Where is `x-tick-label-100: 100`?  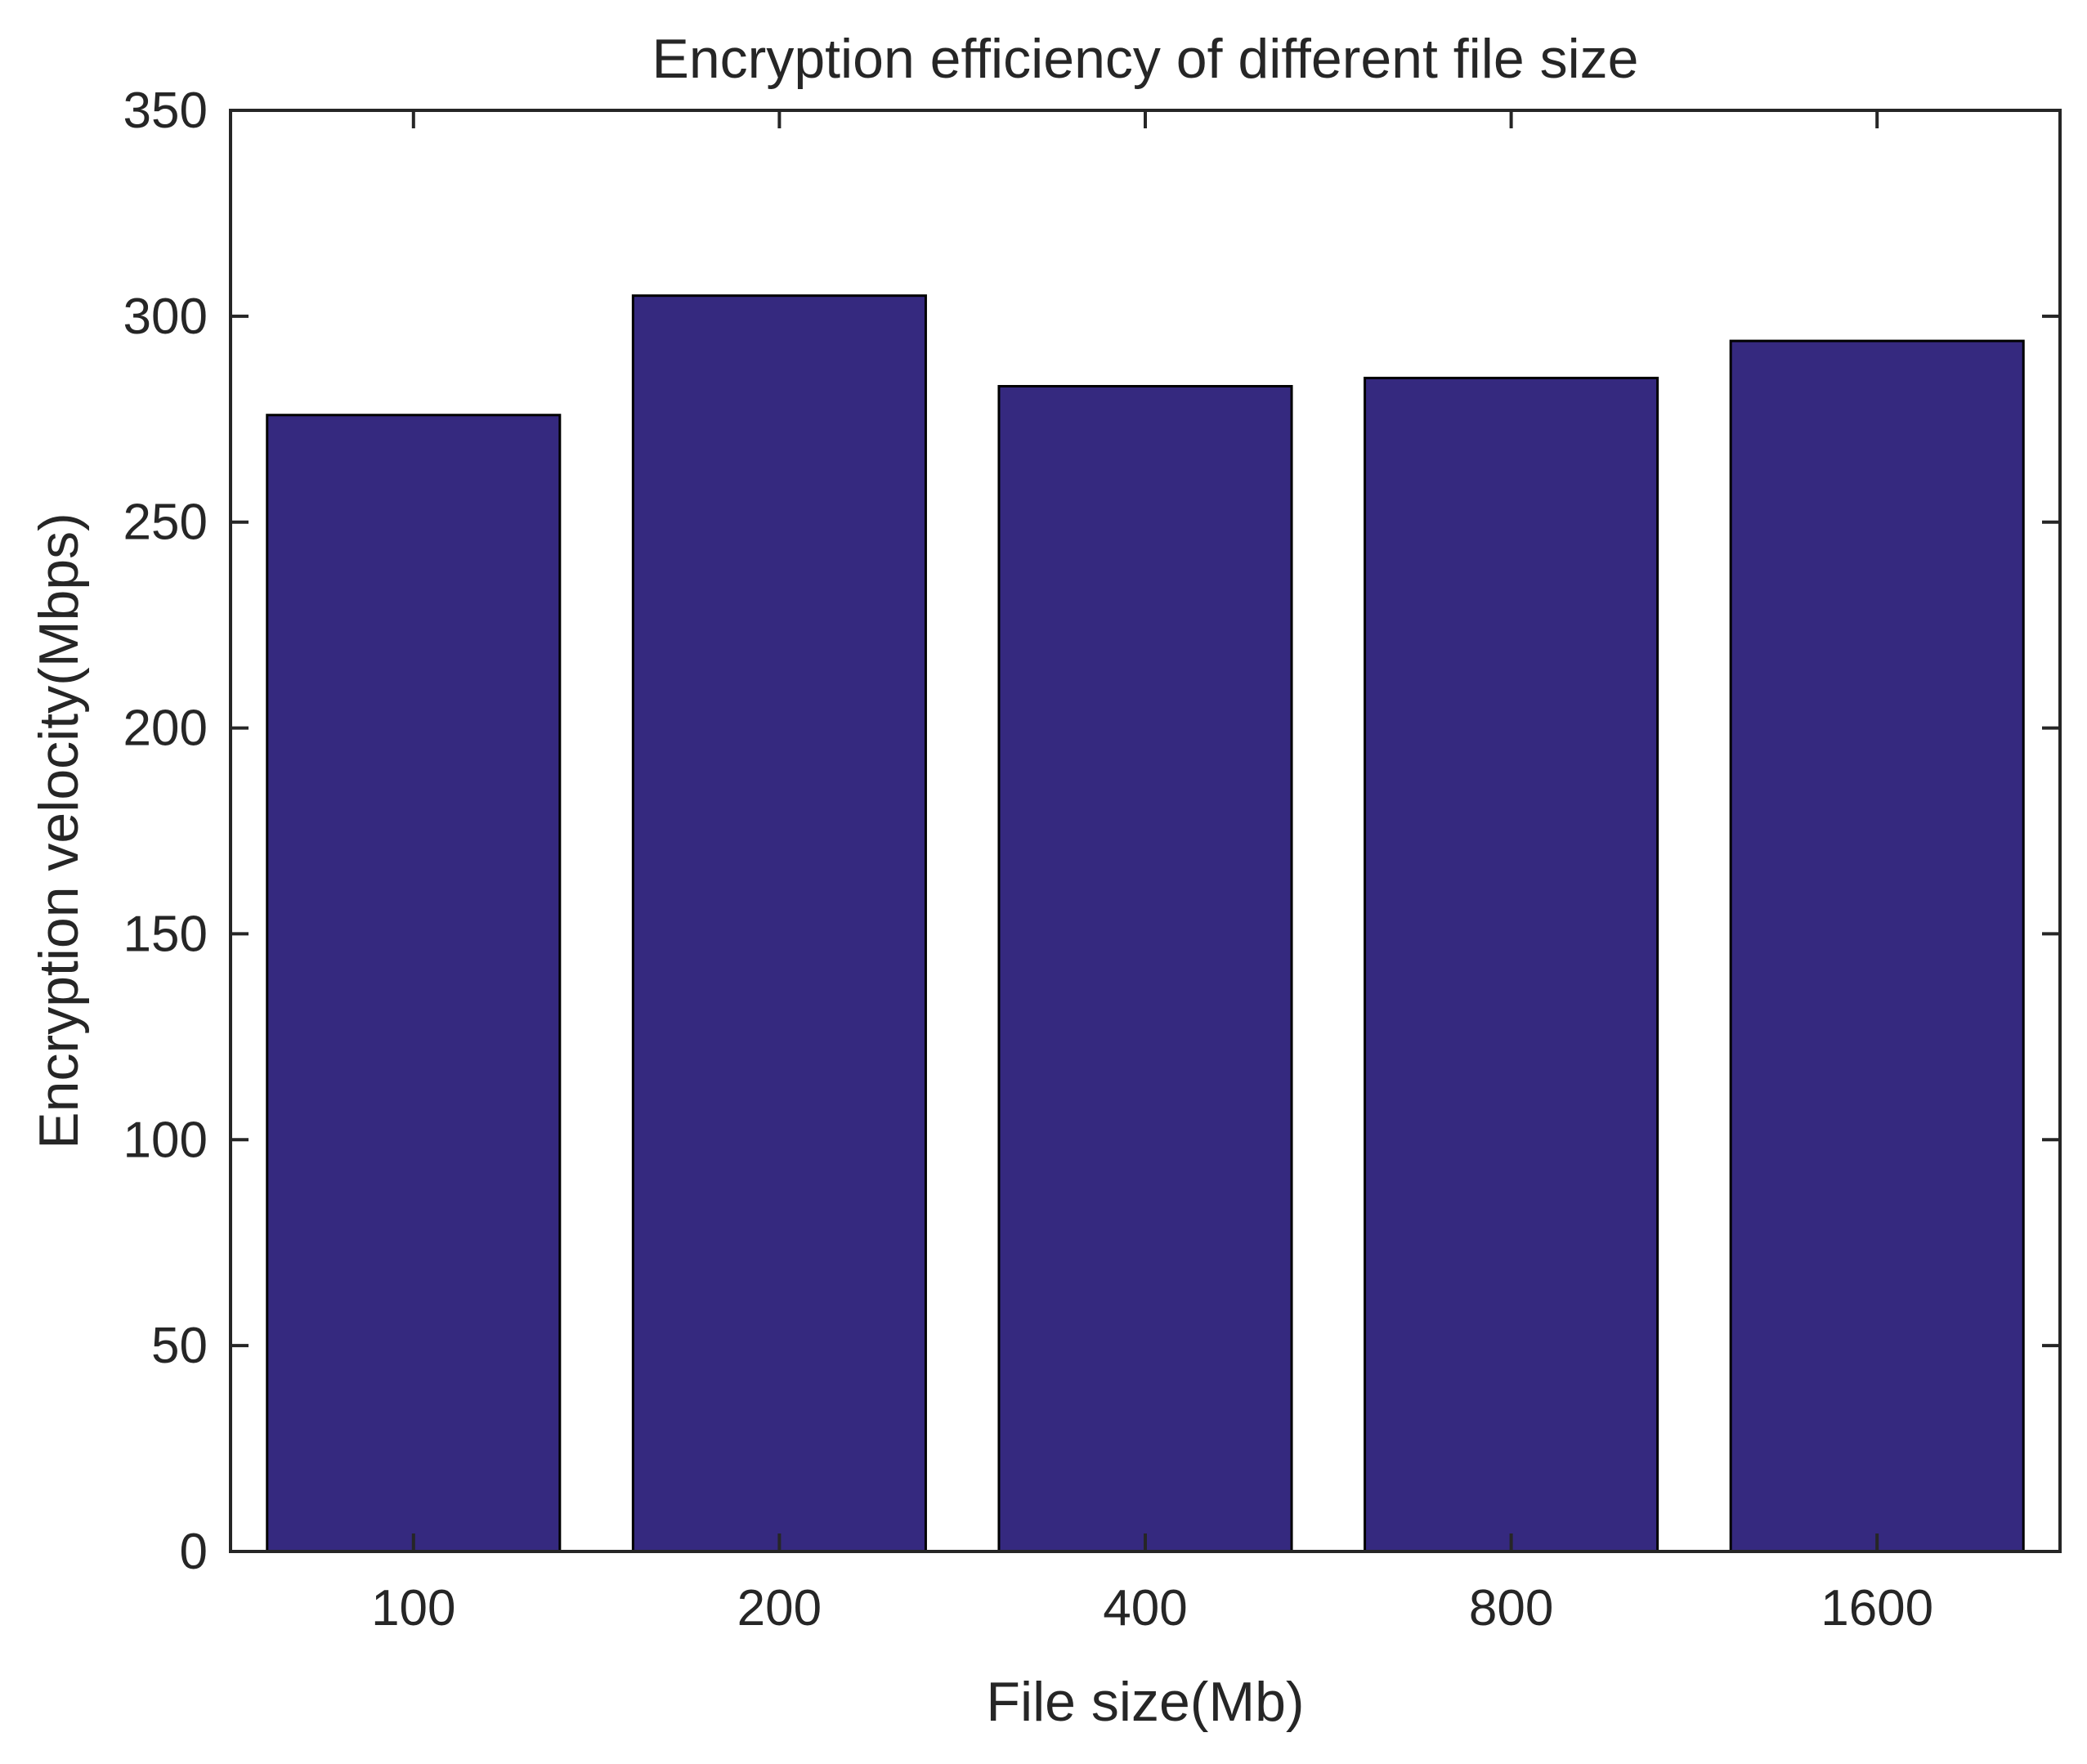
x-tick-label-100: 100 is located at coordinates (413, 1608).